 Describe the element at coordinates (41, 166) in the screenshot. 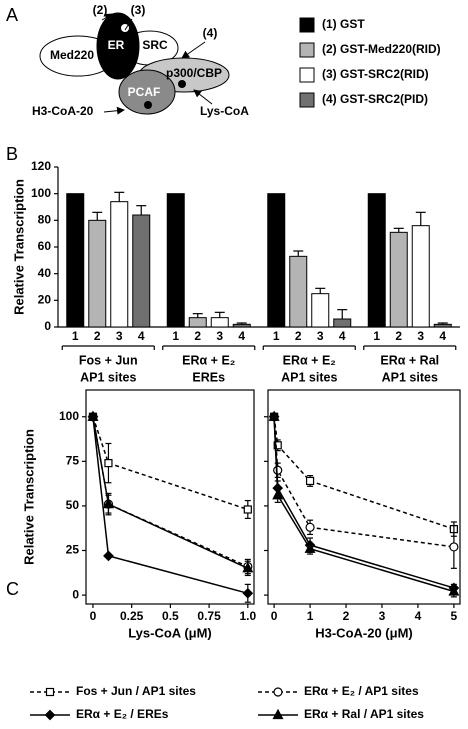

I see `y-tick-label: 120` at that location.